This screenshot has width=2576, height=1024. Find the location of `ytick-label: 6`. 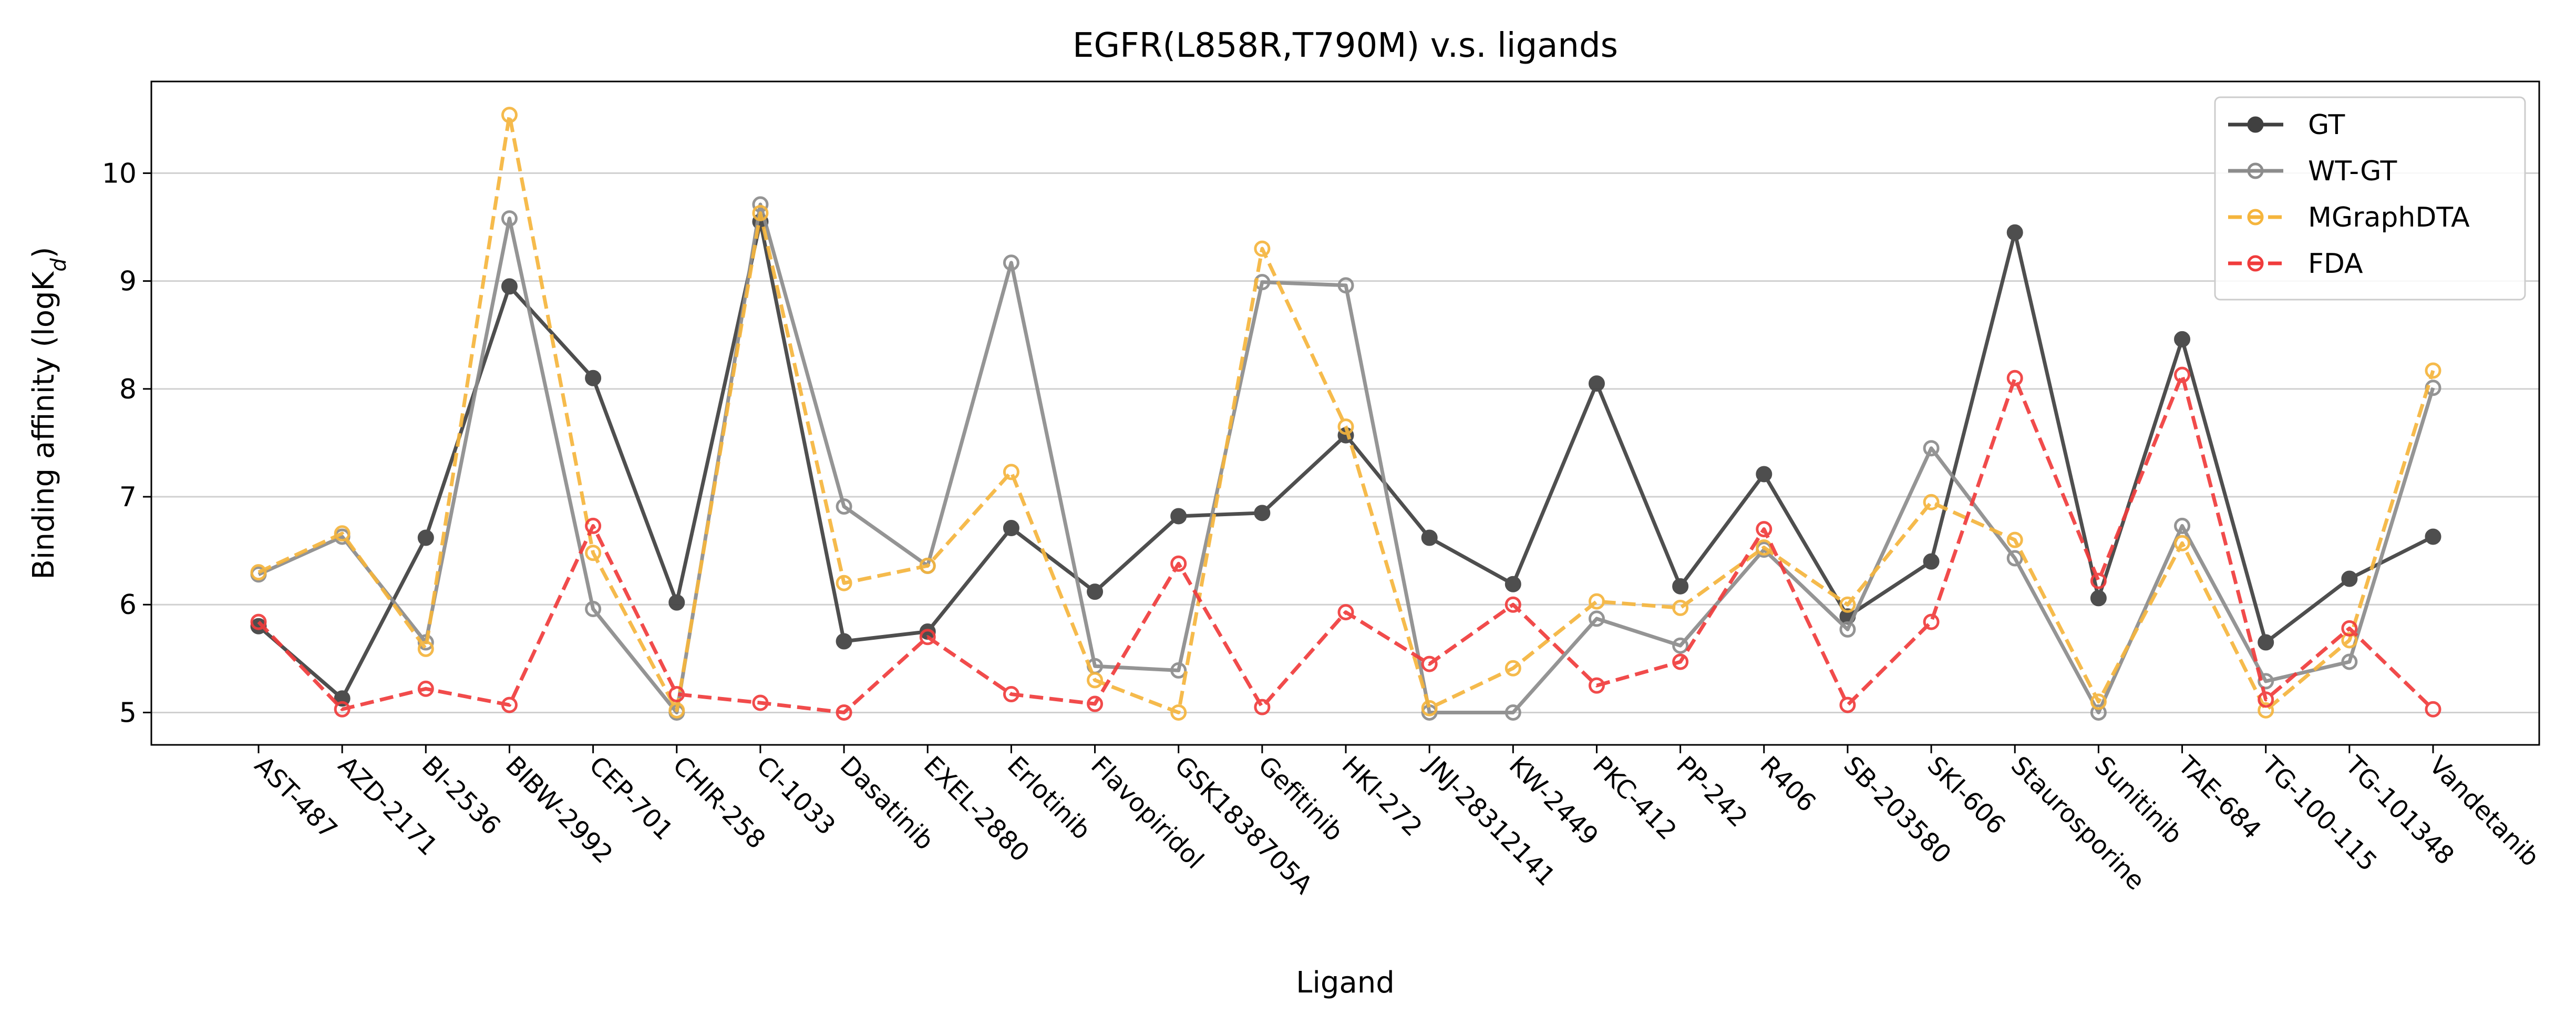

ytick-label: 6 is located at coordinates (128, 605).